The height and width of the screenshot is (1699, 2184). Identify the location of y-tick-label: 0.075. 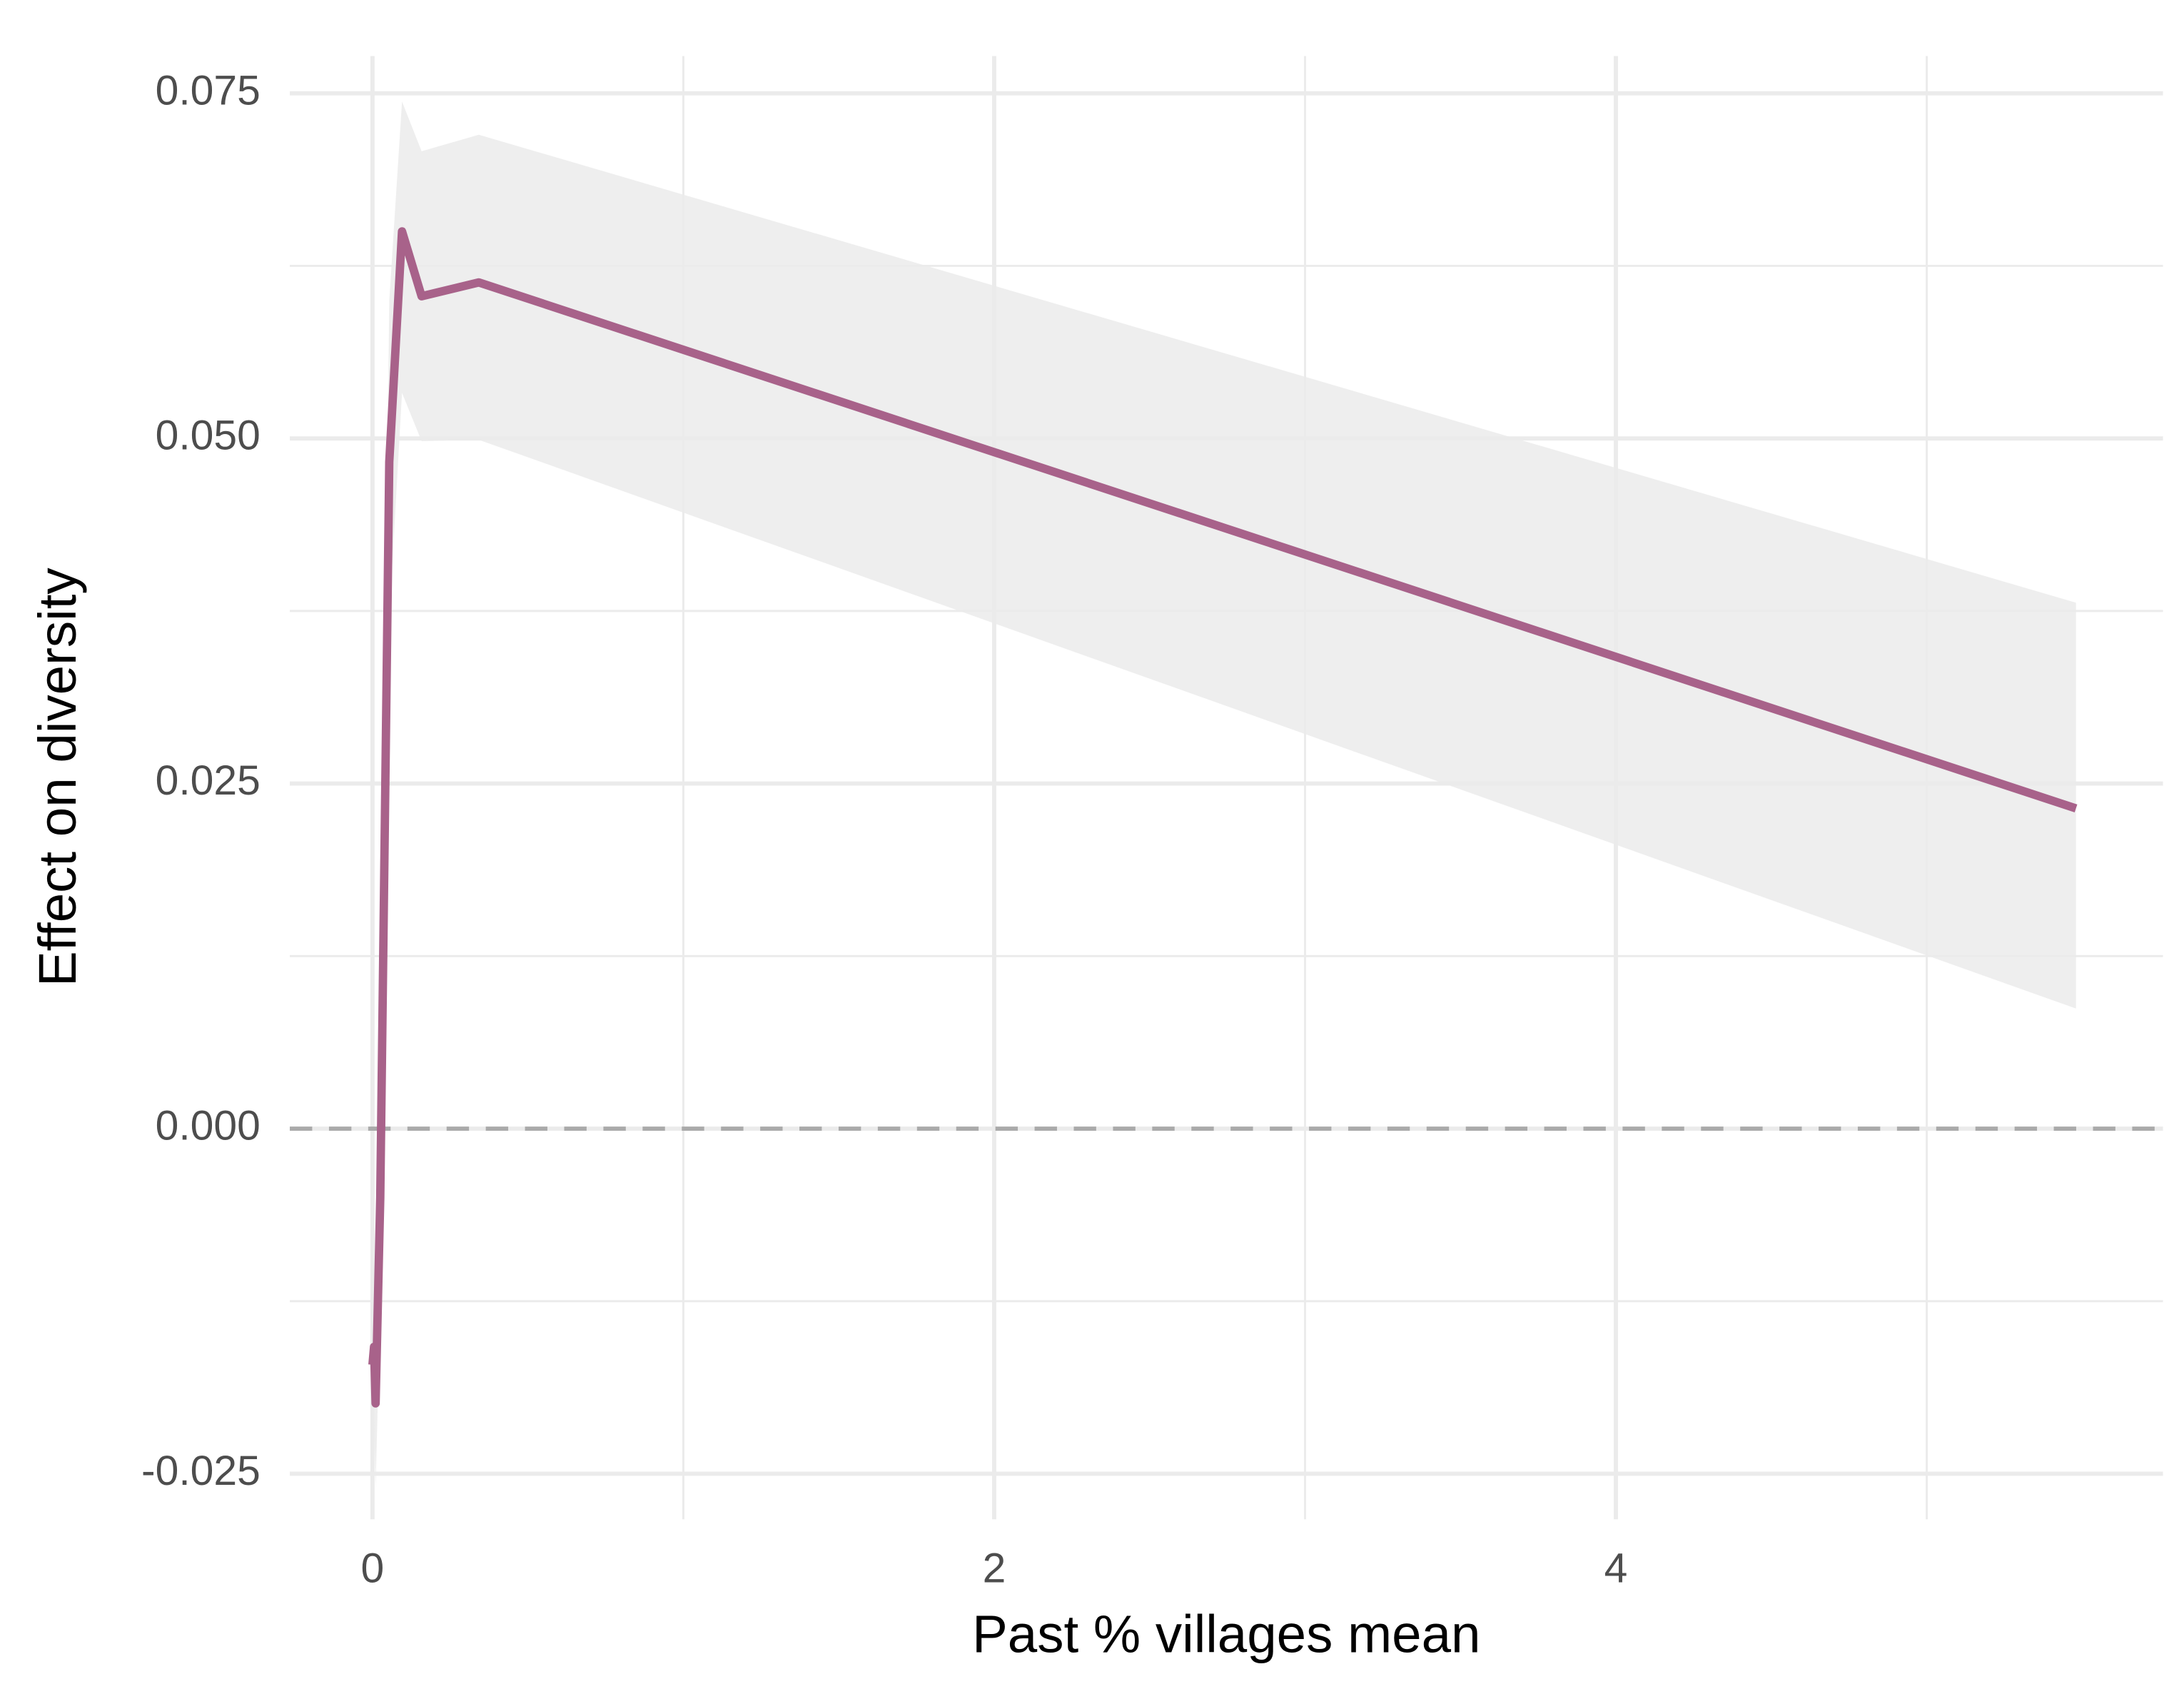
(208, 90).